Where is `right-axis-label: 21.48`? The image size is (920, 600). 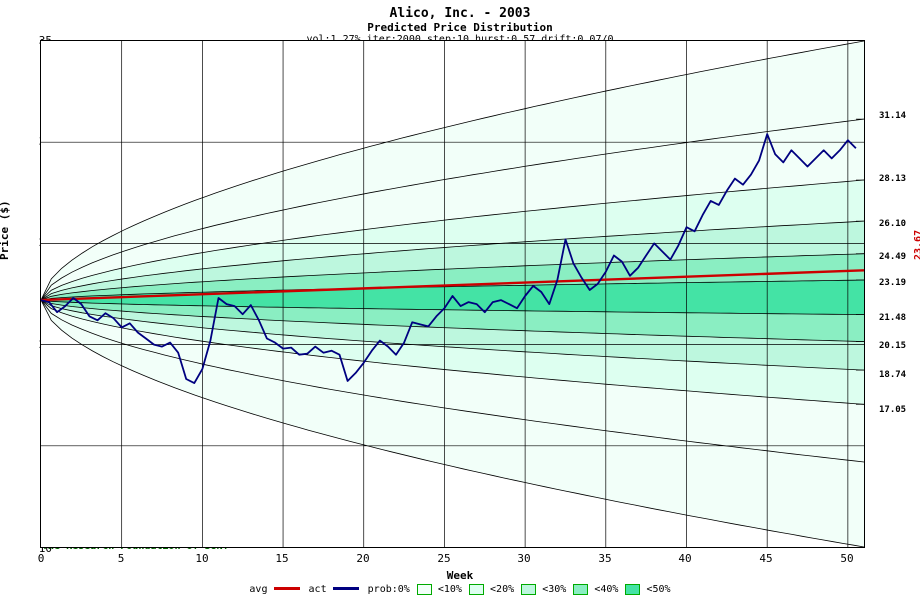
right-axis-label: 21.48 is located at coordinates (893, 318).